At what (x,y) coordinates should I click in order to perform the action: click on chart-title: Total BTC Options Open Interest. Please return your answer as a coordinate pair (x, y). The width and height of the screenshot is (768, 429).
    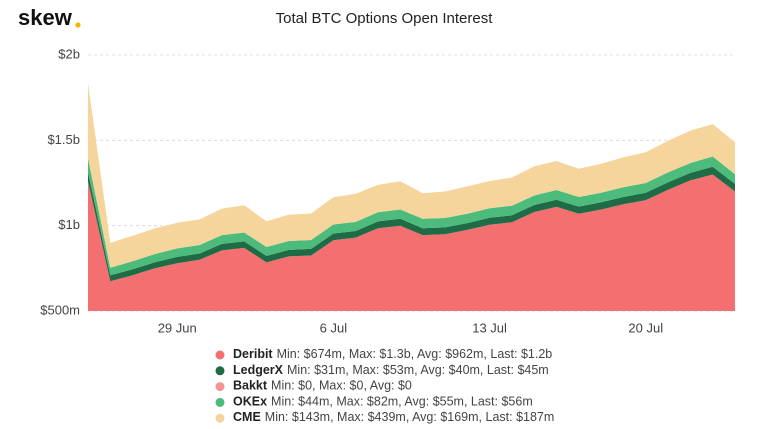
    Looking at the image, I should click on (385, 18).